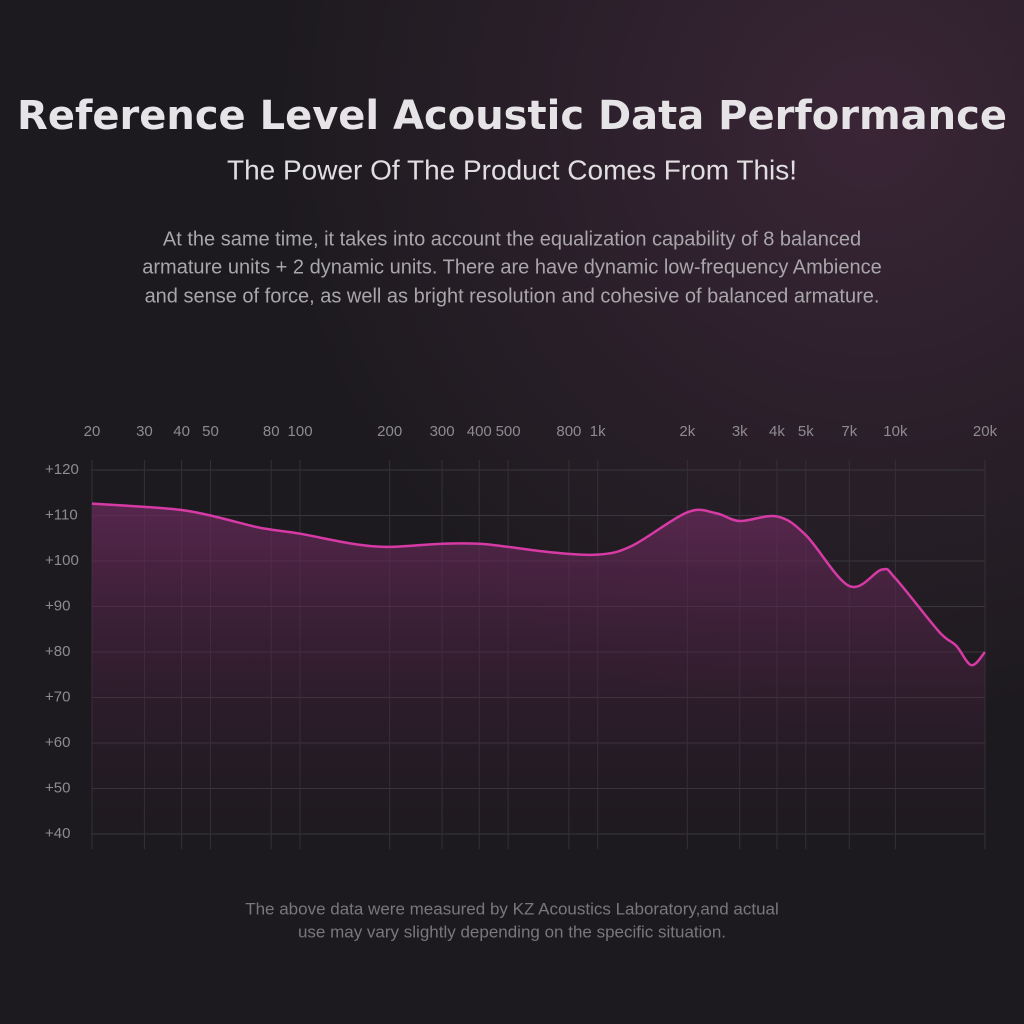 The width and height of the screenshot is (1024, 1024). What do you see at coordinates (985, 431) in the screenshot?
I see `x-tick-label: 20k` at bounding box center [985, 431].